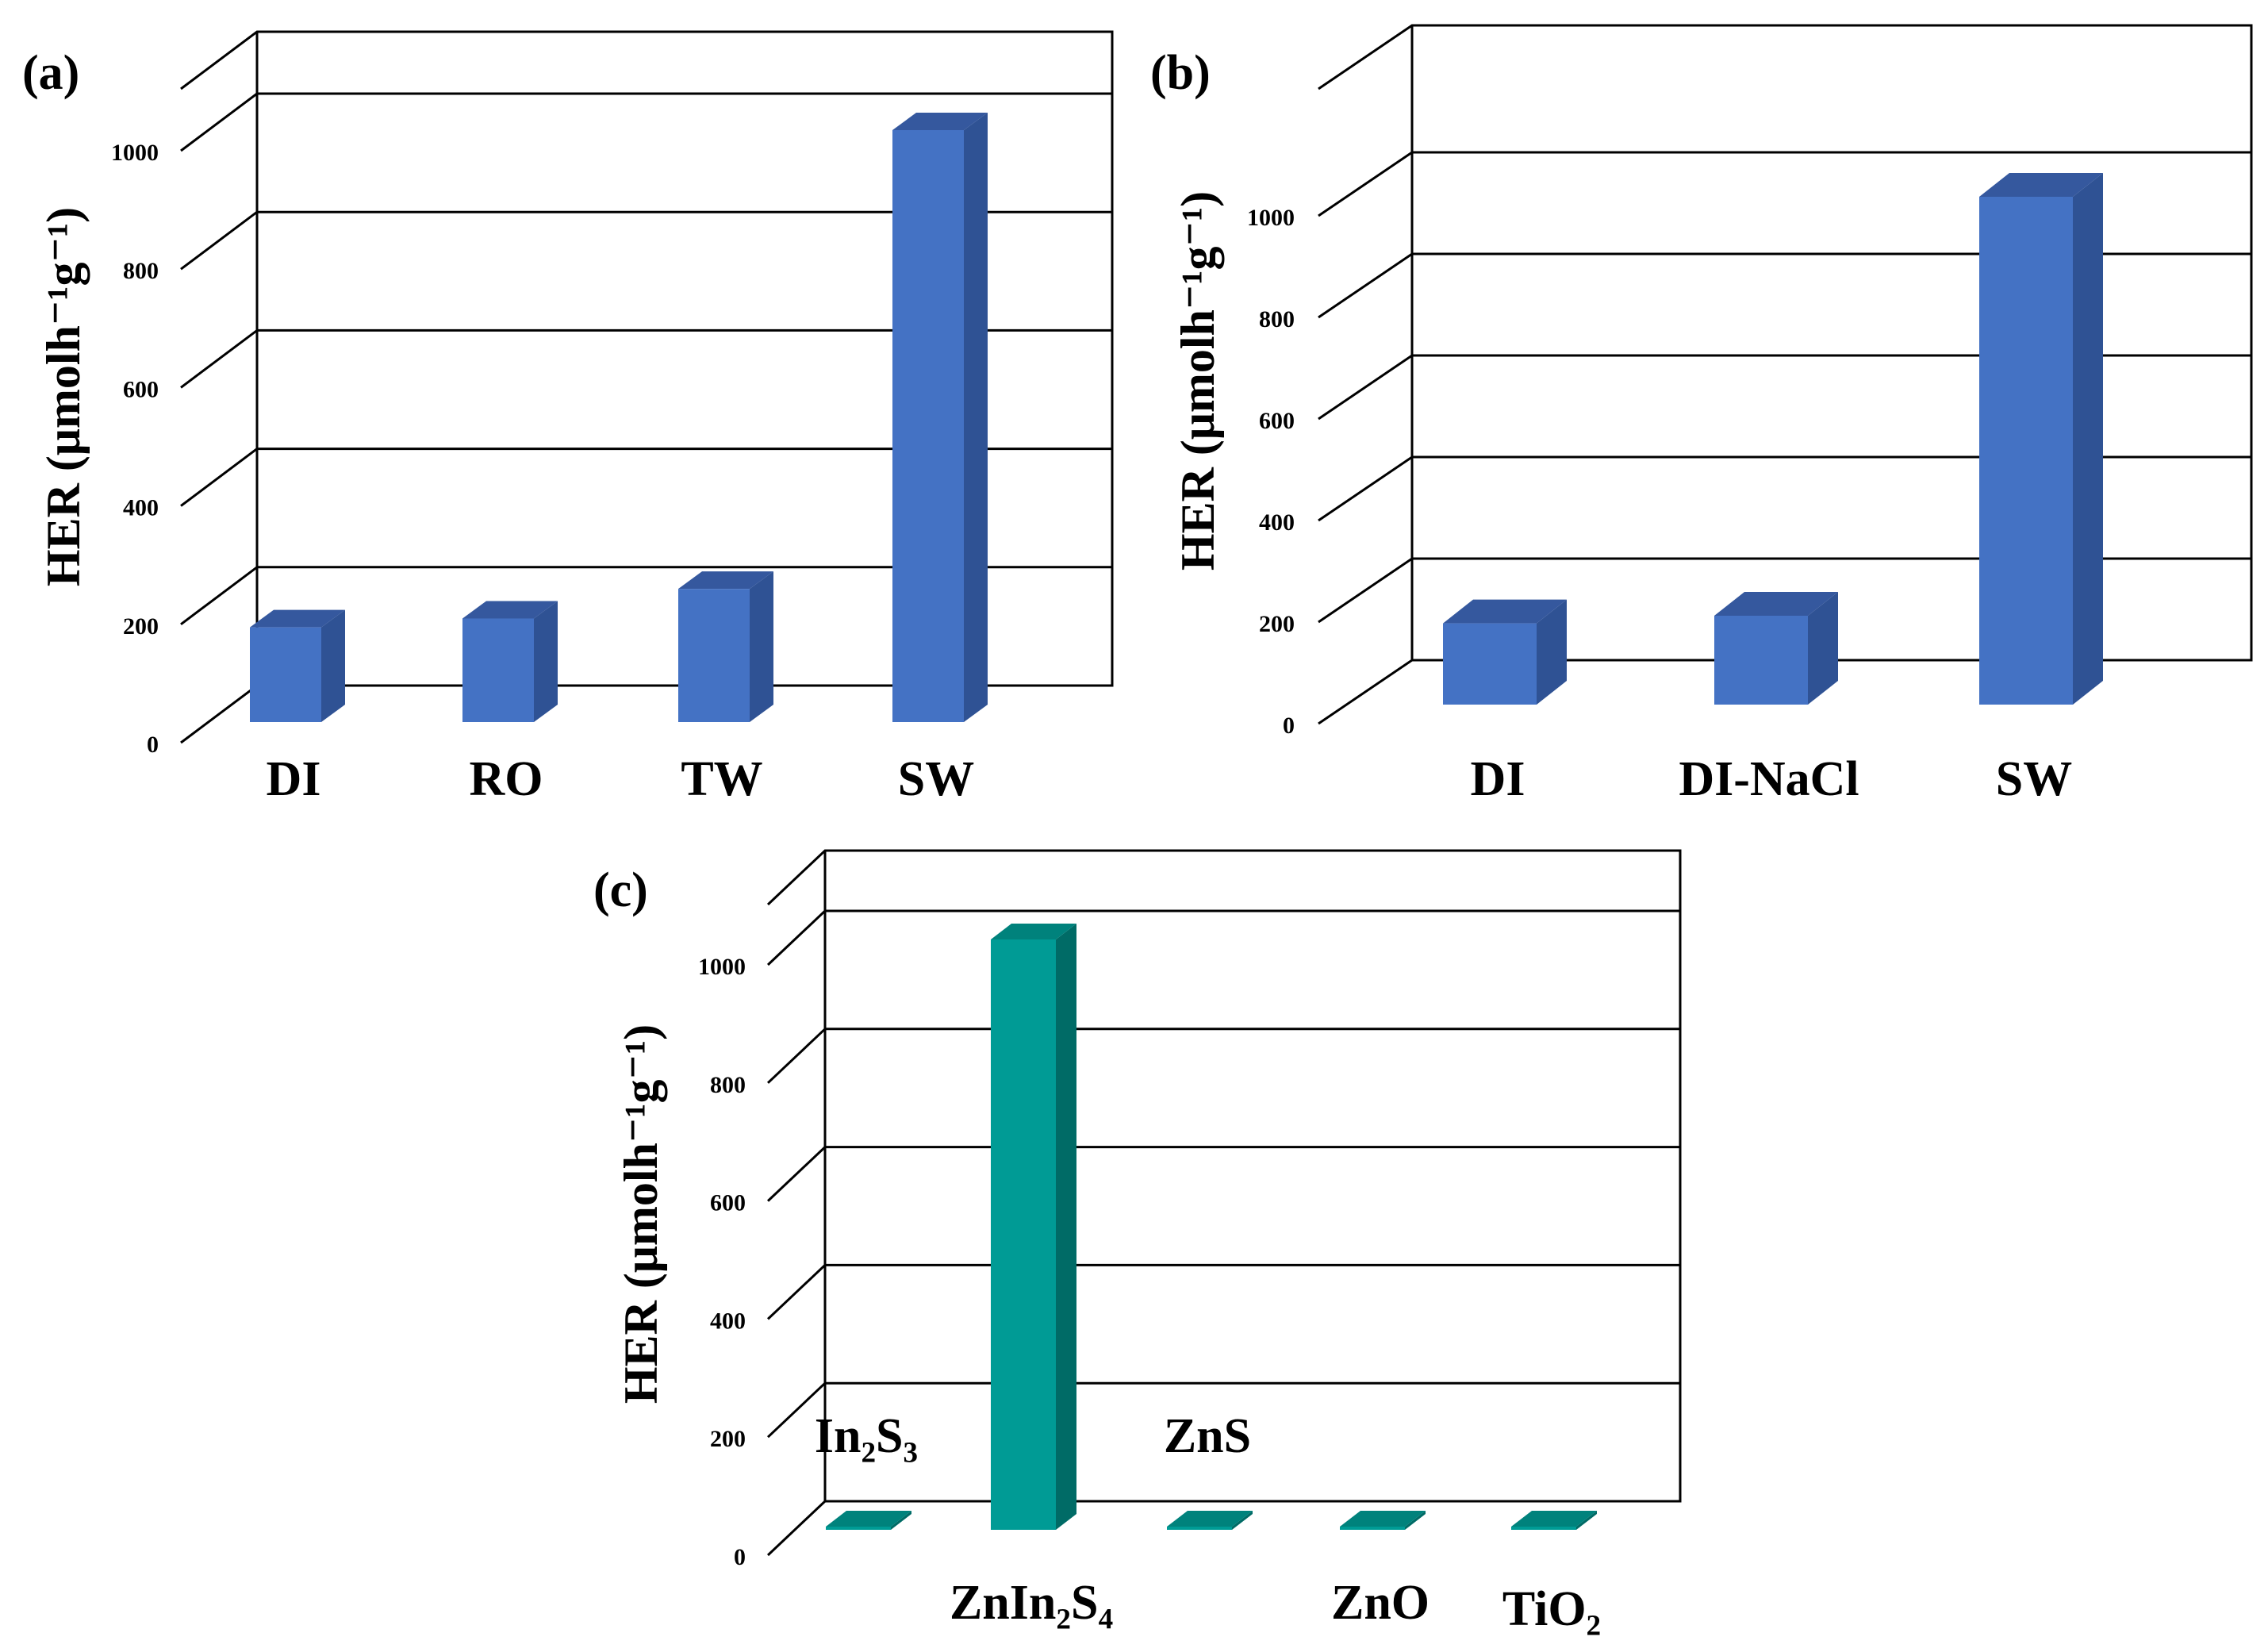 Image resolution: width=2268 pixels, height=1652 pixels. I want to click on panel-a-y-axis-label: HER (μmolh⁻¹g⁻¹), so click(64, 396).